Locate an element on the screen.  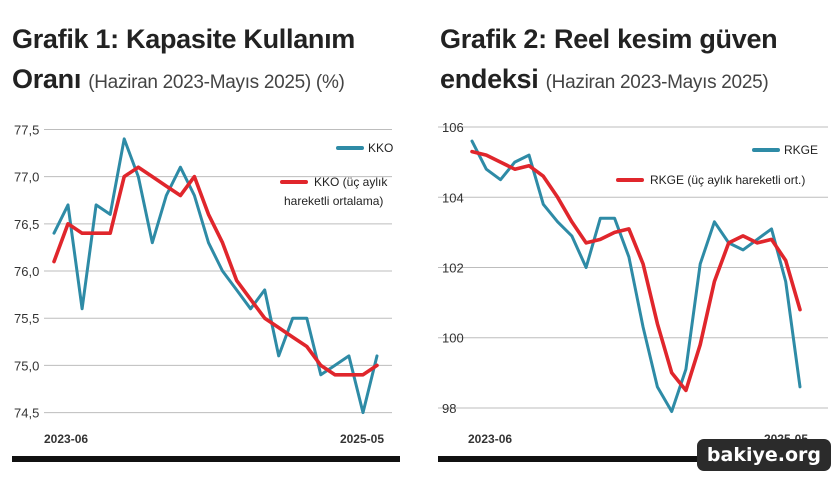
y-tick-label: 77,5 is located at coordinates (26, 129).